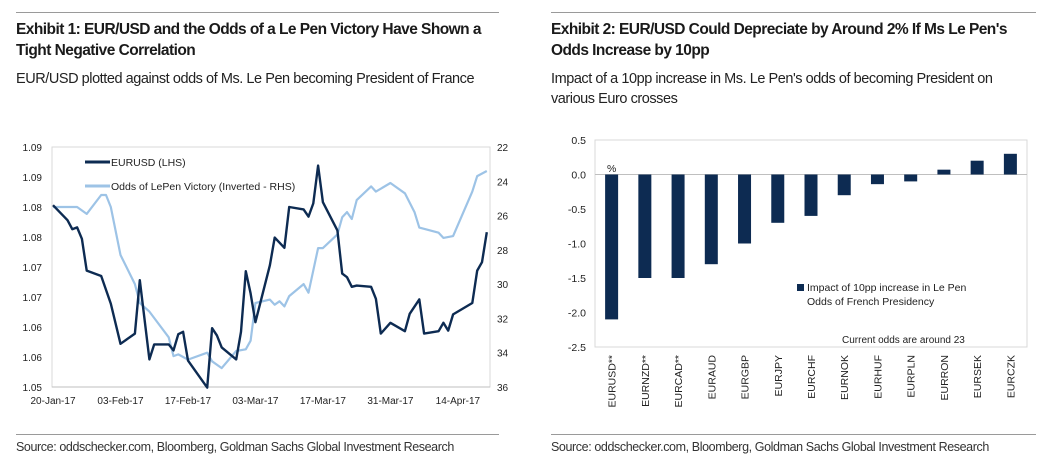 The width and height of the screenshot is (1051, 464). Describe the element at coordinates (646, 381) in the screenshot. I see `x-tick-label: EURNZD**` at that location.